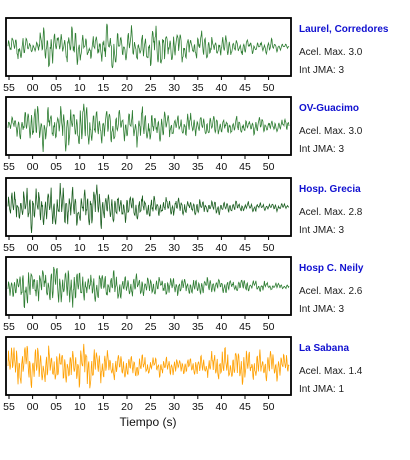 This screenshot has width=410, height=460. I want to click on station-name: Hosp. Grecia, so click(330, 189).